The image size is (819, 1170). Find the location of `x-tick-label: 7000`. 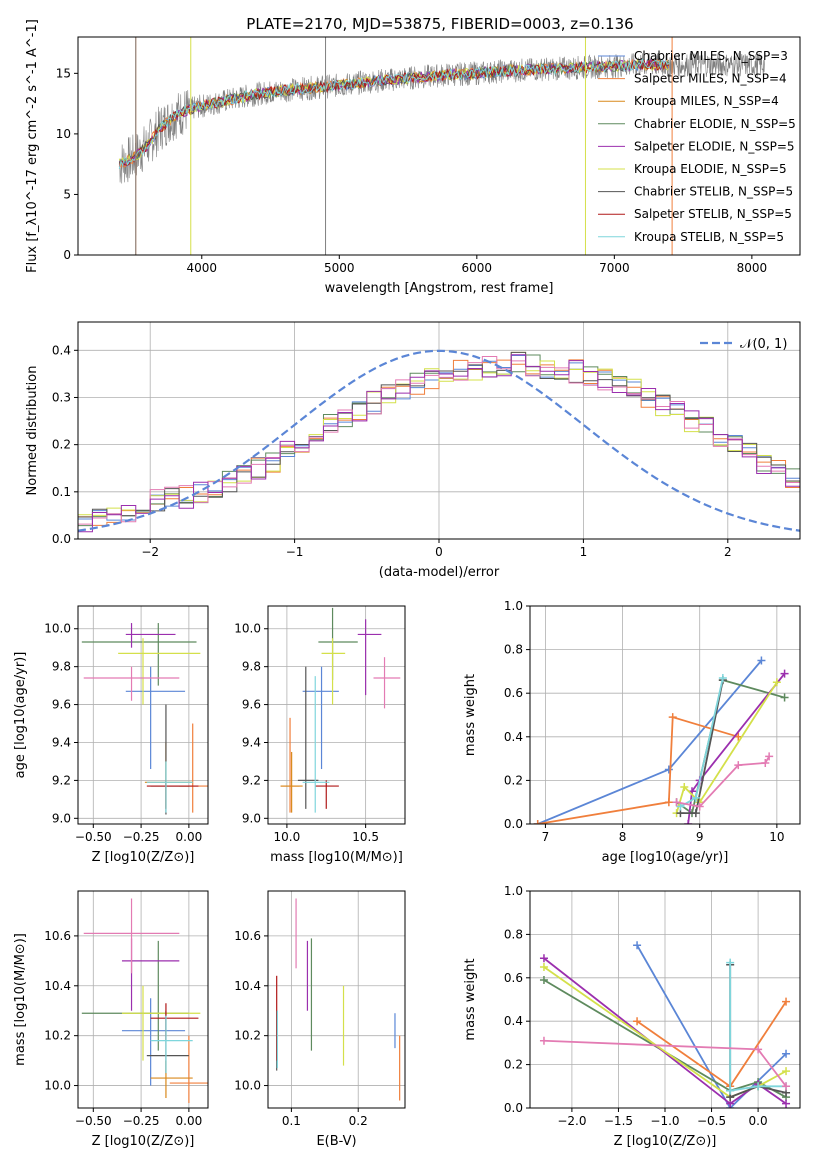

x-tick-label: 7000 is located at coordinates (614, 268).